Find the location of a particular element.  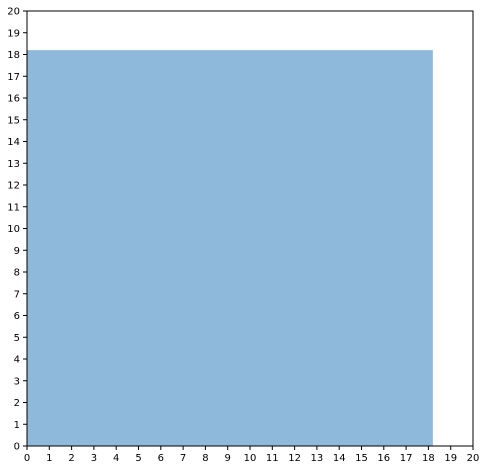

x-tick-label: 17 is located at coordinates (406, 458).